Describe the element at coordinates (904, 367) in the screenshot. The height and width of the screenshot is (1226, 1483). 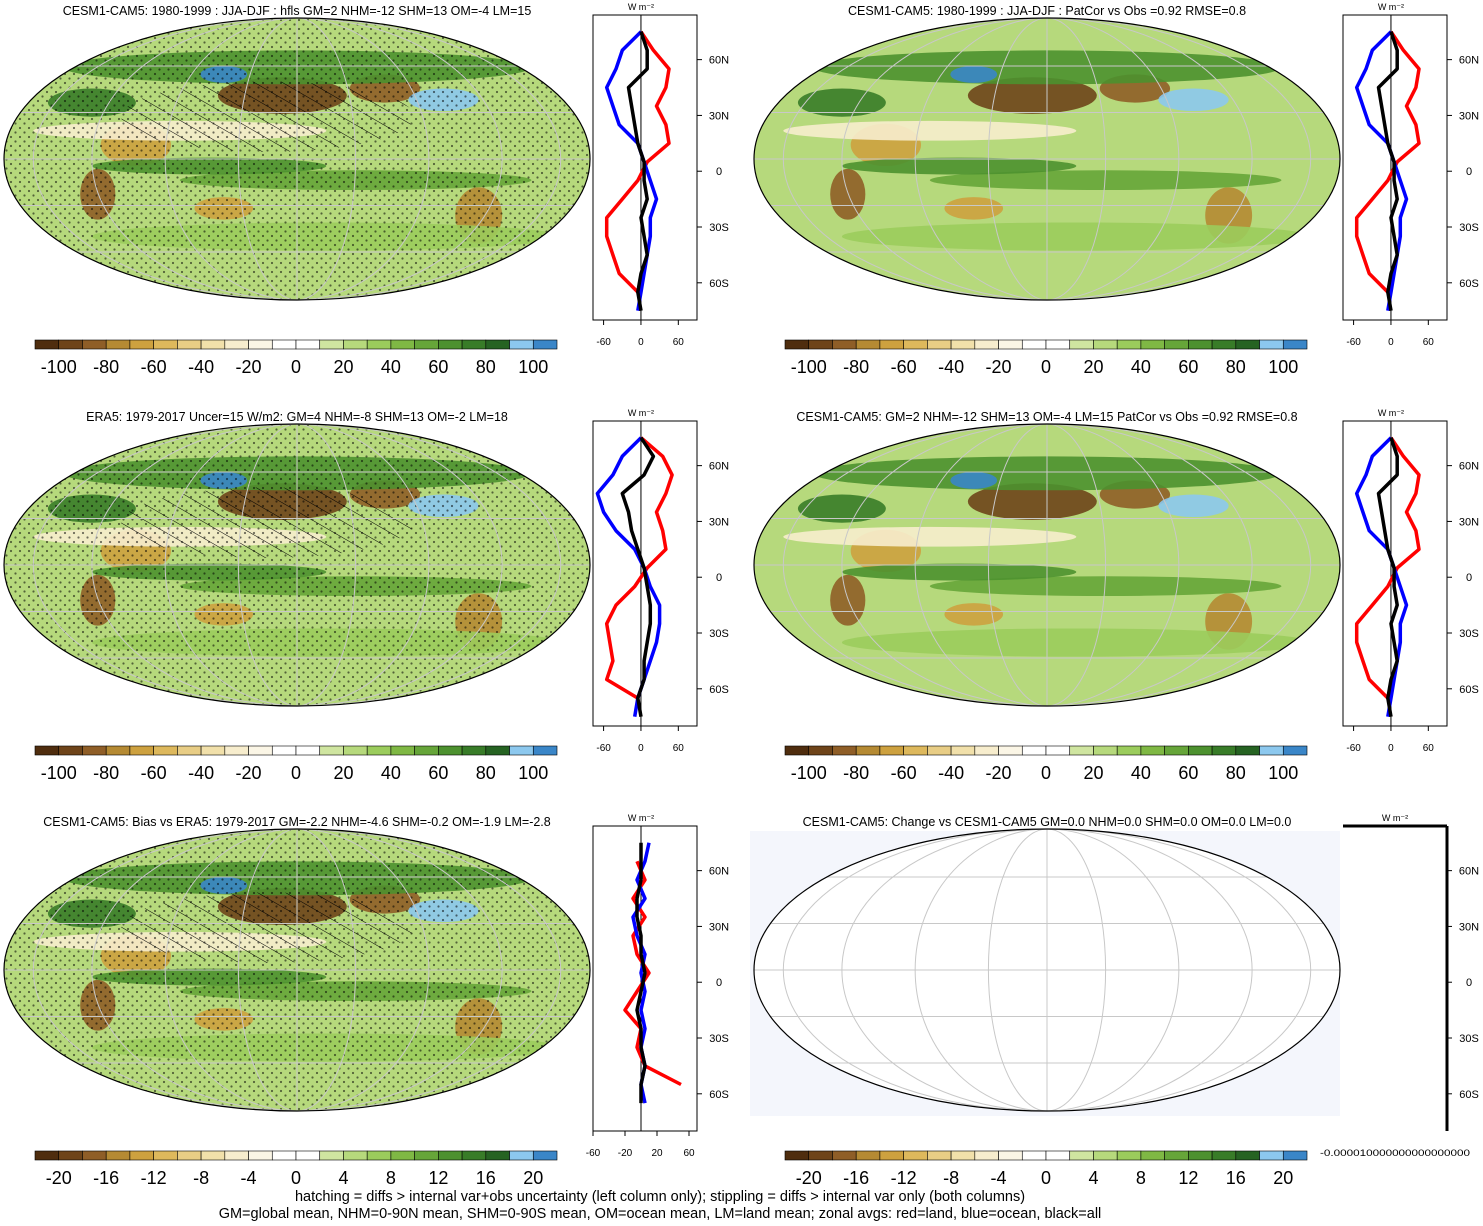
I see `colorbar-label: -60` at that location.